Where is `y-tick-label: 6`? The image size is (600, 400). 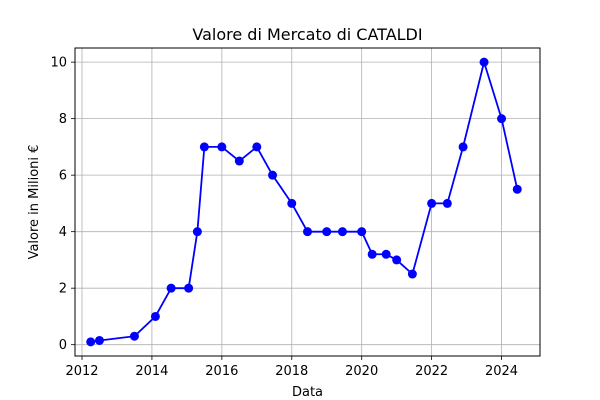 y-tick-label: 6 is located at coordinates (63, 176).